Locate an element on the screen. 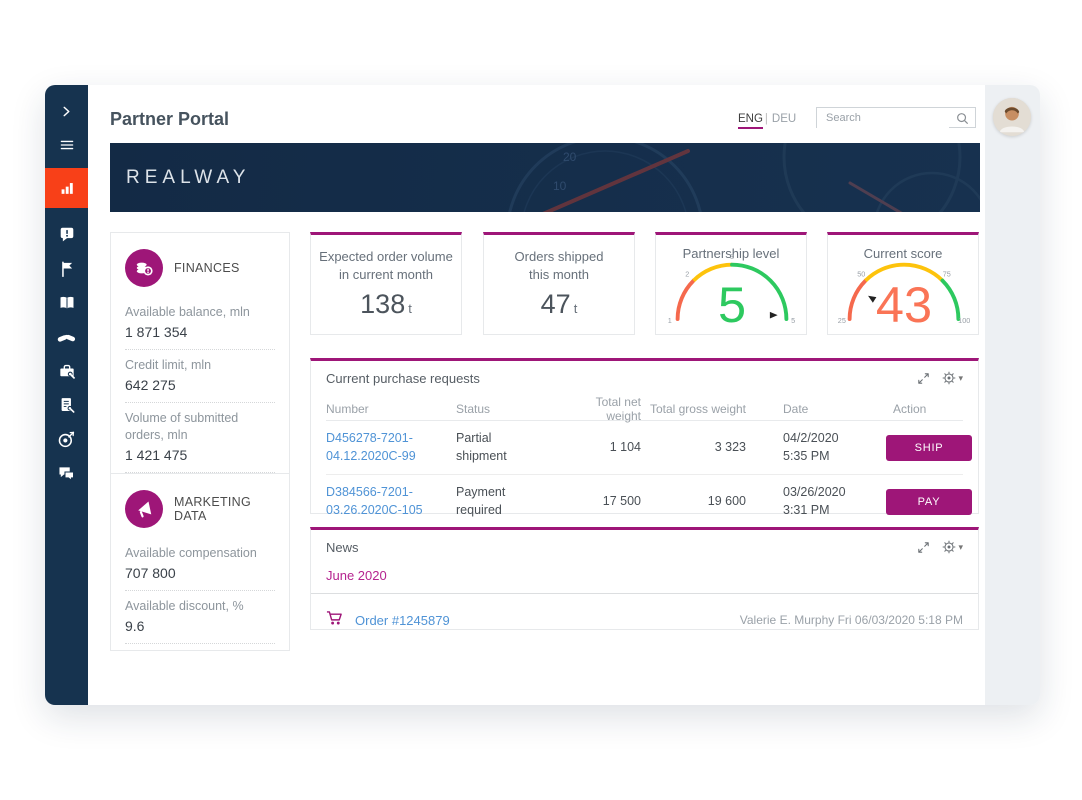  target-icon is located at coordinates (66, 439).